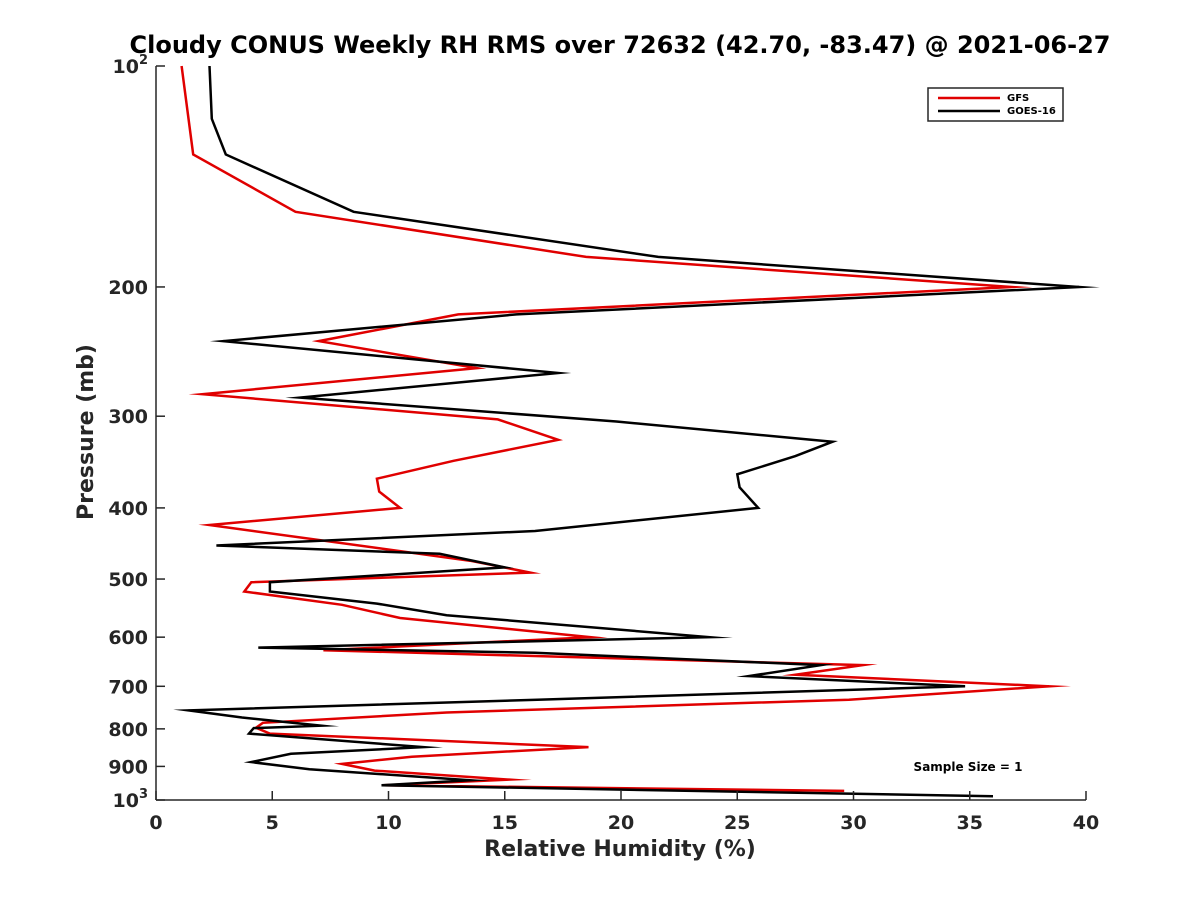  Describe the element at coordinates (1086, 823) in the screenshot. I see `x-tick-label-40: 40` at that location.